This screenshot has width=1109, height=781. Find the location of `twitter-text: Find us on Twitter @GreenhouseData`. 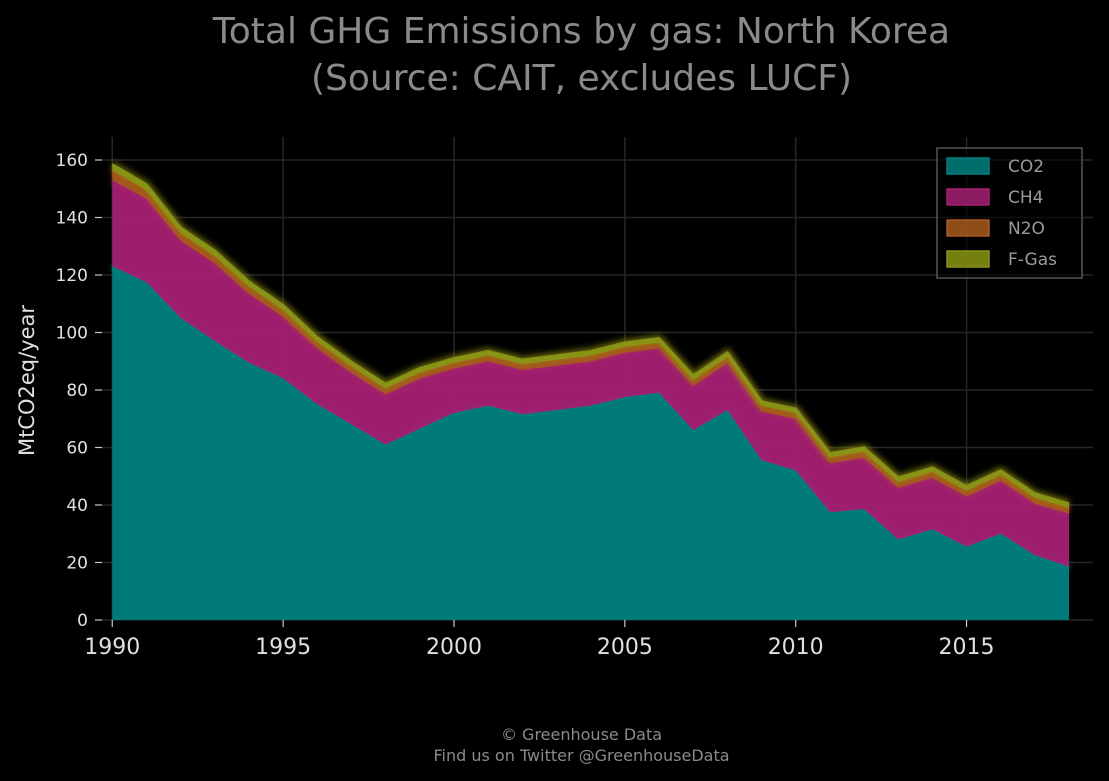

twitter-text: Find us on Twitter @GreenhouseData is located at coordinates (581, 755).